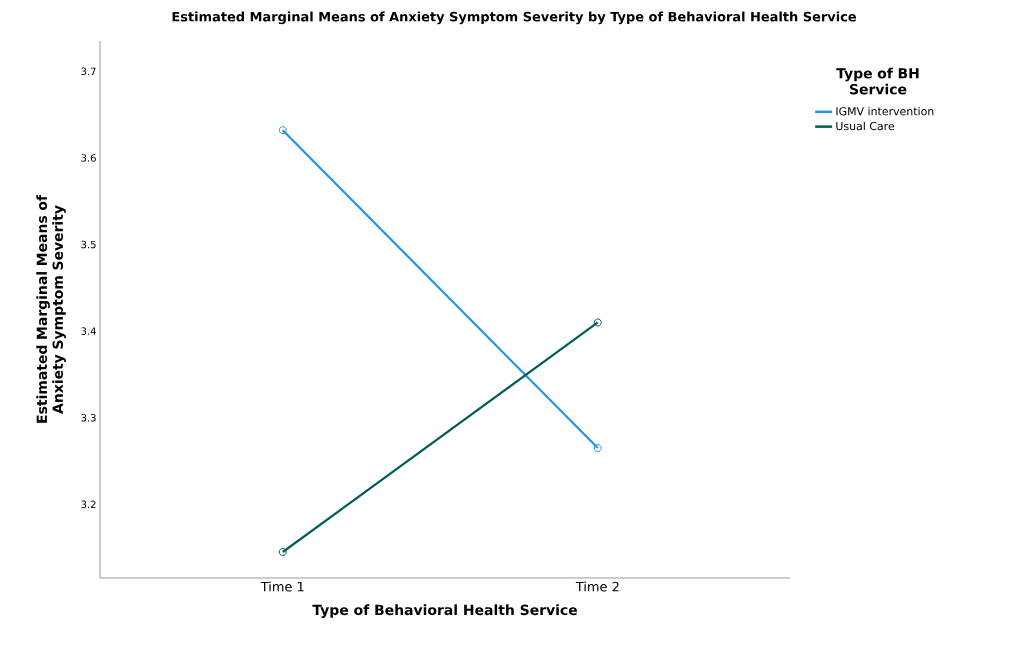 The height and width of the screenshot is (650, 1028). What do you see at coordinates (88, 71) in the screenshot?
I see `y-tick-label: 3.7` at bounding box center [88, 71].